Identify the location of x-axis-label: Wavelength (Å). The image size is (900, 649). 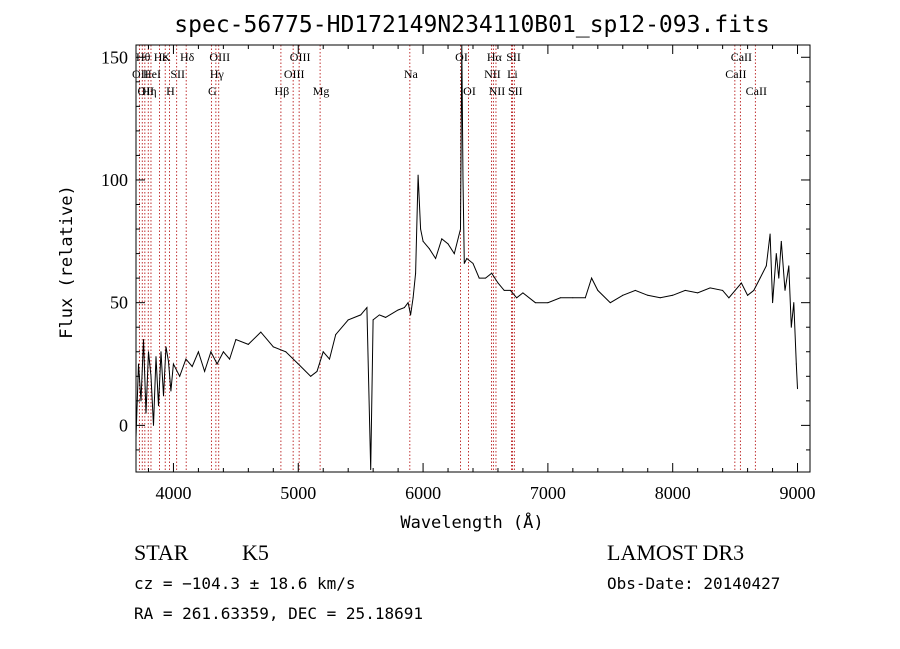
(471, 522).